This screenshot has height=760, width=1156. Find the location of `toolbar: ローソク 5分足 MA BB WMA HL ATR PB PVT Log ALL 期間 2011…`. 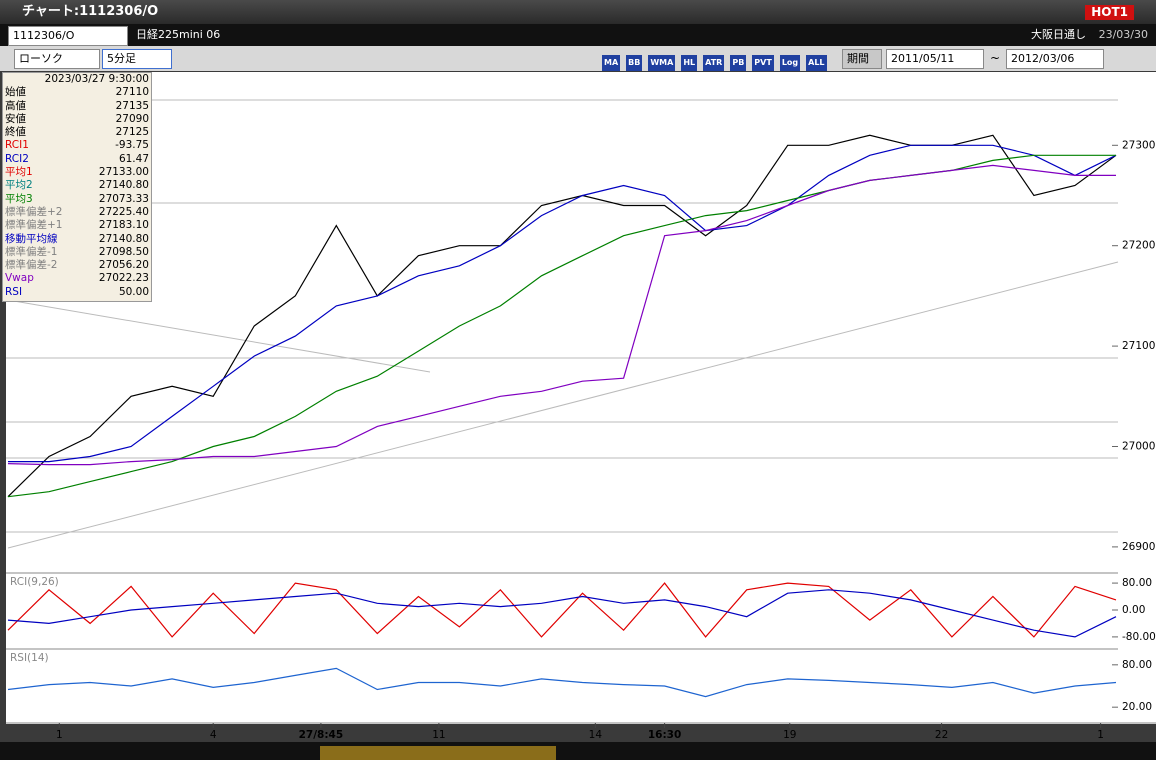

toolbar: ローソク 5分足 MA BB WMA HL ATR PB PVT Log ALL 期間 2011… is located at coordinates (578, 58).